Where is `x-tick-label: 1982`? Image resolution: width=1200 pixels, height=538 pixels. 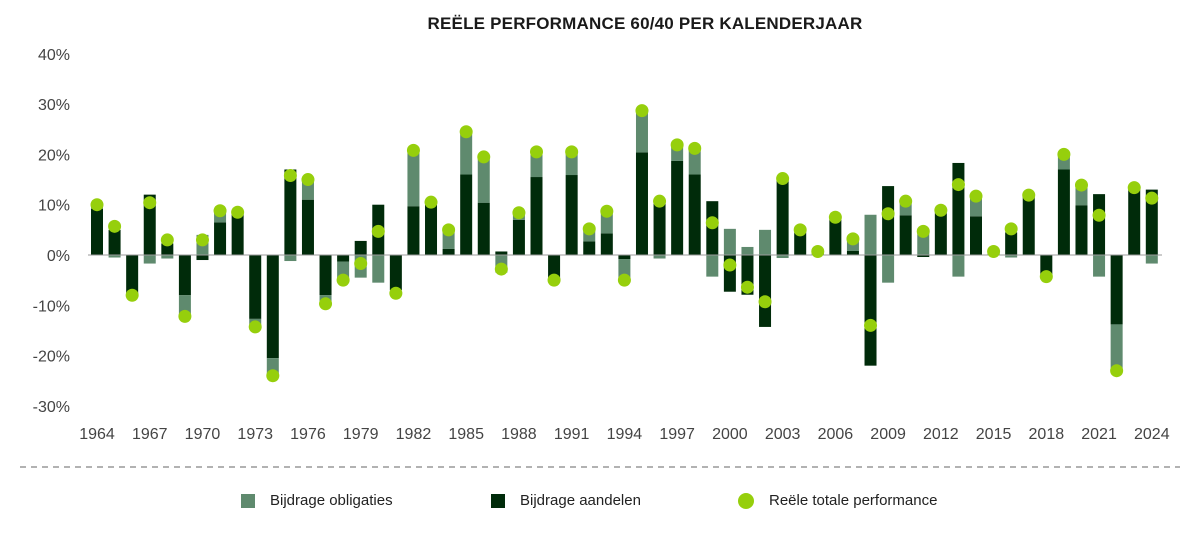 x-tick-label: 1982 is located at coordinates (414, 434).